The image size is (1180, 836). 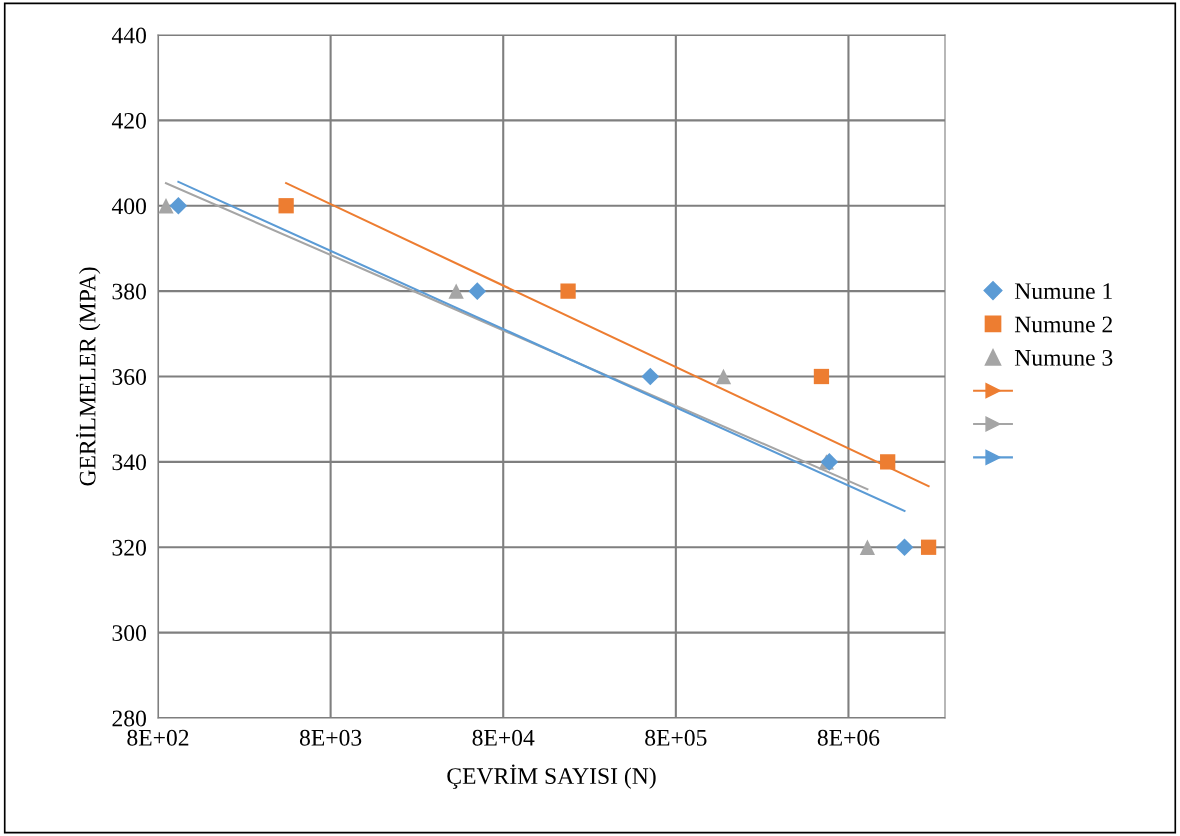 What do you see at coordinates (848, 737) in the screenshot?
I see `x-tick-label: 8E+06` at bounding box center [848, 737].